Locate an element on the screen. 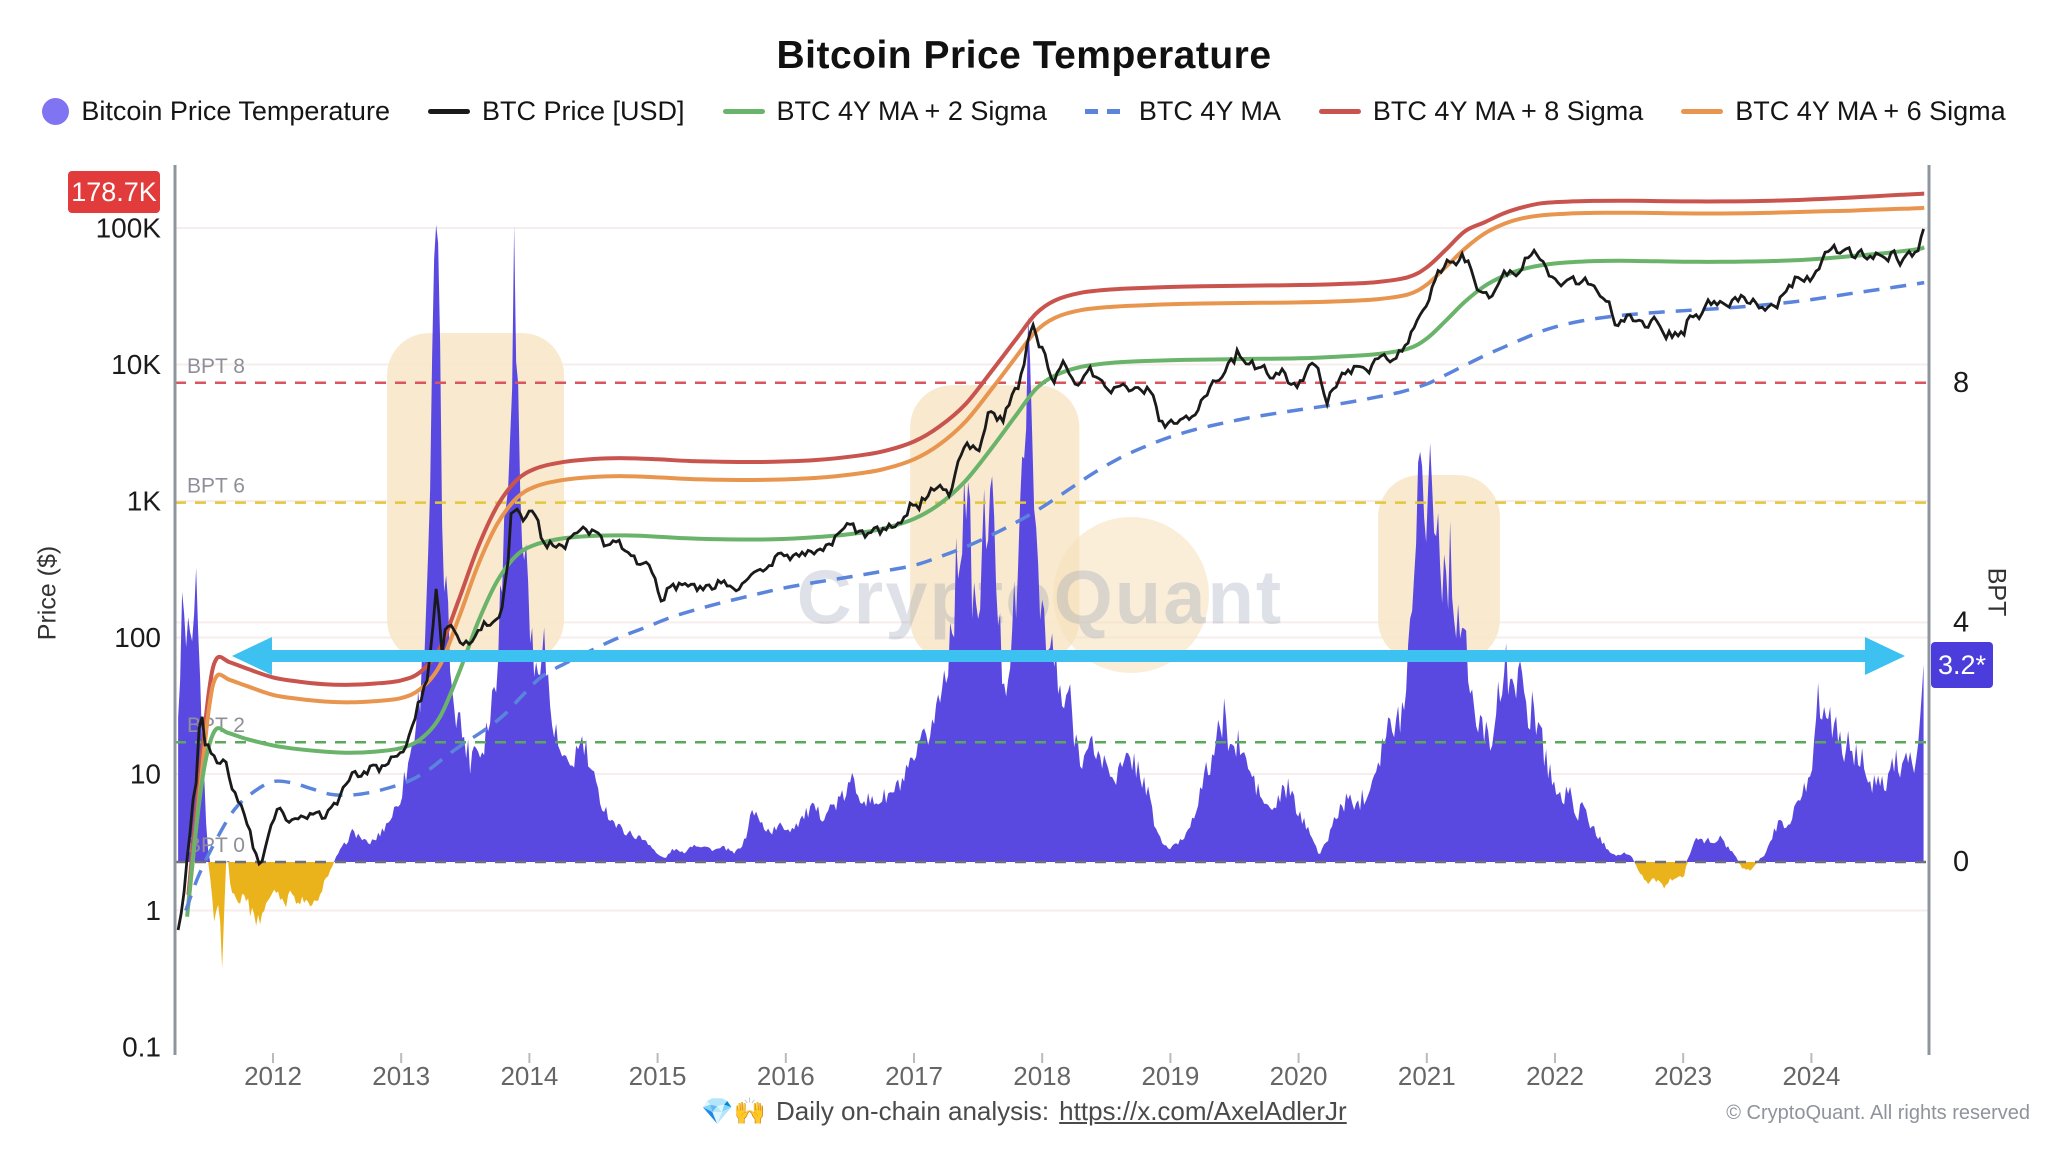 Image resolution: width=2048 pixels, height=1152 pixels. current-bpt-badge: 3.2* is located at coordinates (1962, 665).